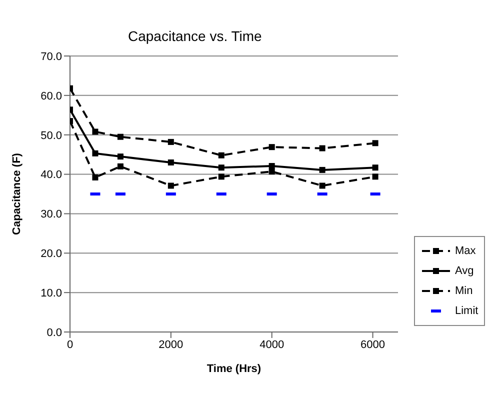 This screenshot has height=404, width=494. What do you see at coordinates (51, 214) in the screenshot?
I see `y-tick-label: 30.0` at bounding box center [51, 214].